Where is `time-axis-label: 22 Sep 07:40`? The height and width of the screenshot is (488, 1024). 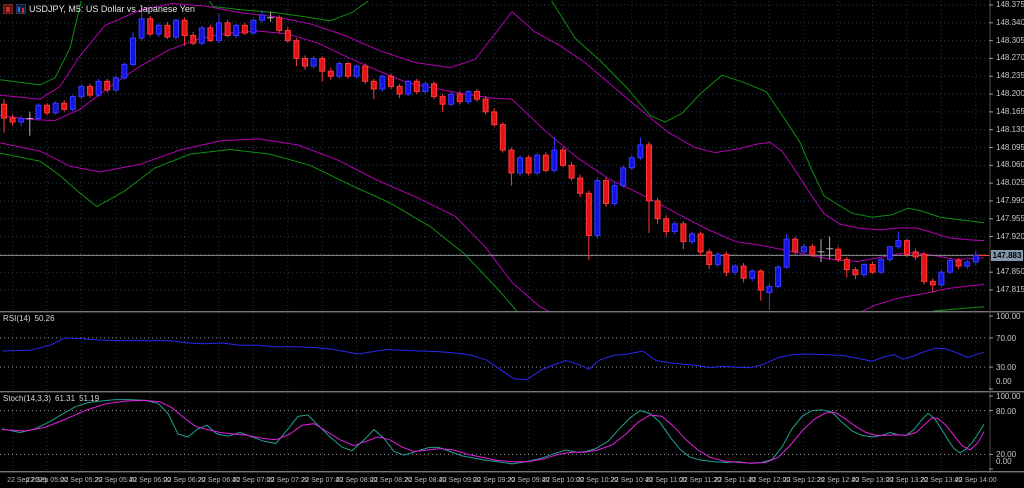 time-axis-label: 22 Sep 07:40 is located at coordinates (322, 480).